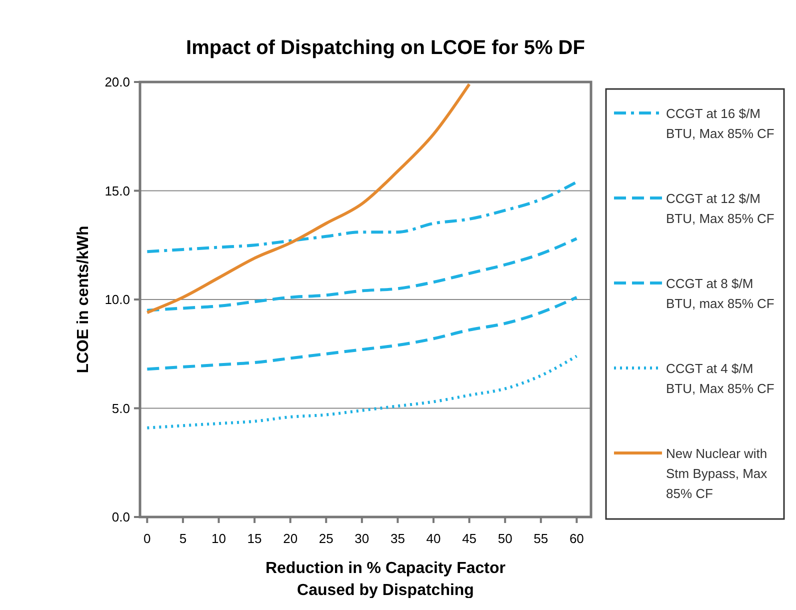  I want to click on y-tick-label: 20.0, so click(117, 82).